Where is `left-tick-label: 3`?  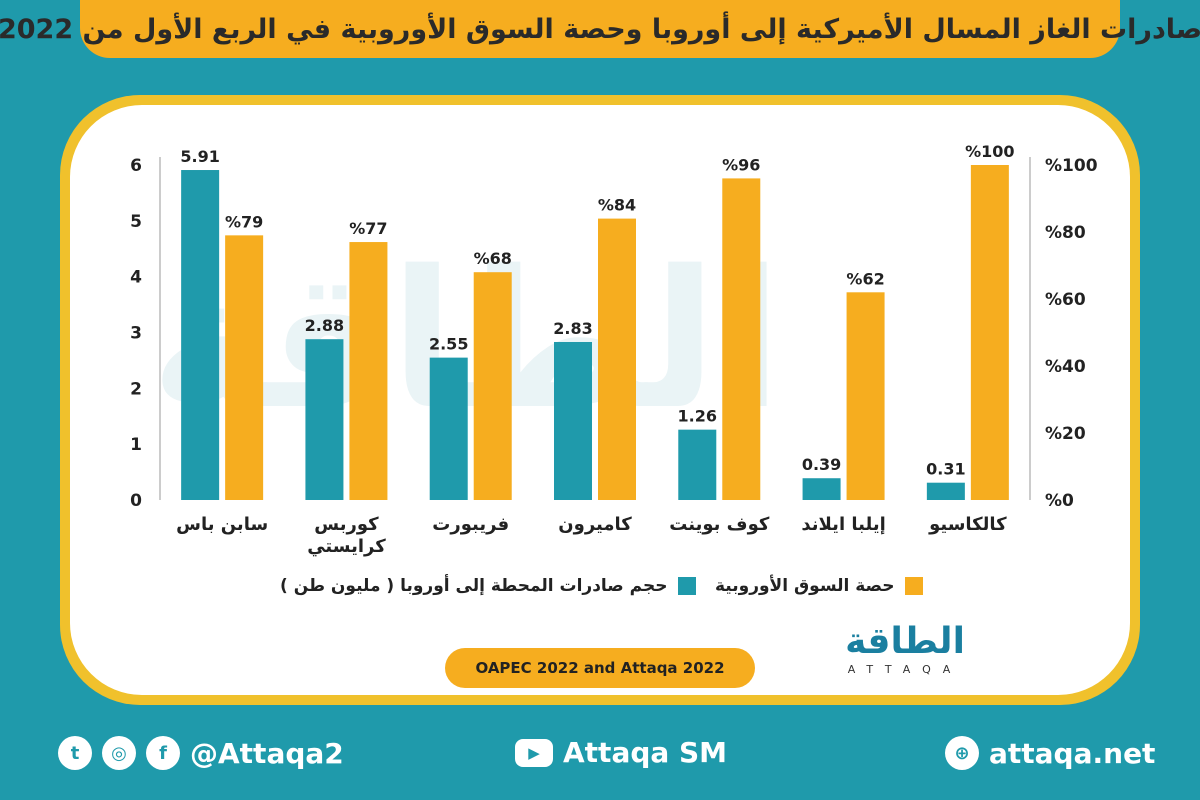
left-tick-label: 3 is located at coordinates (136, 334).